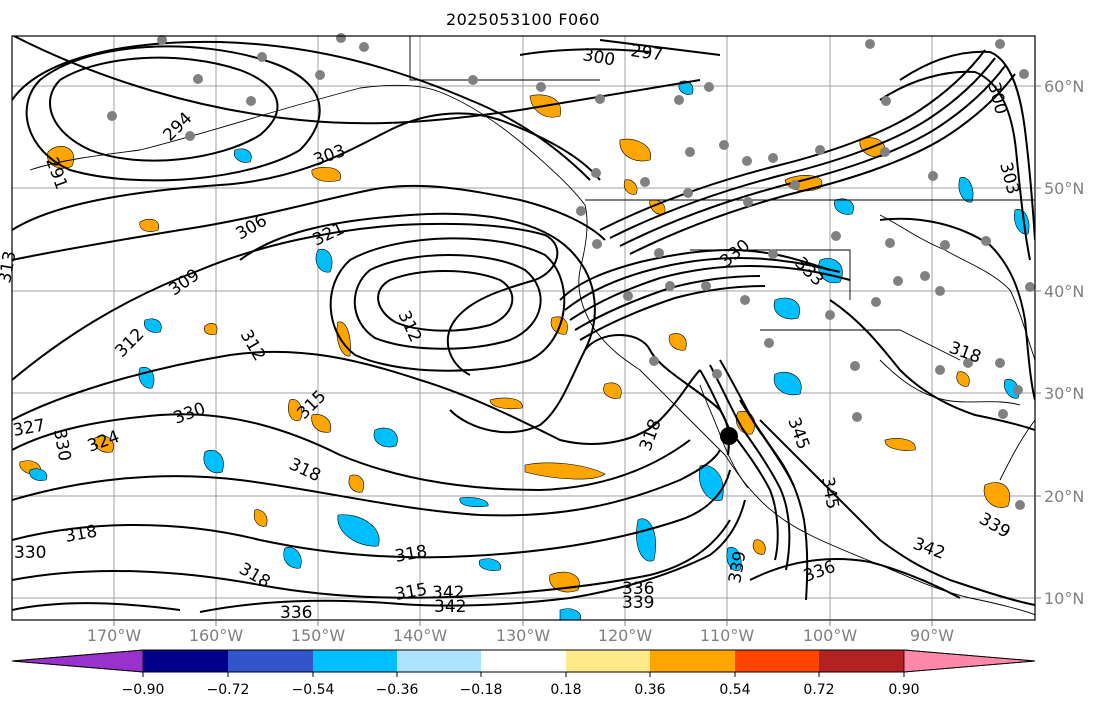 The height and width of the screenshot is (712, 1105). I want to click on colorbar-tick-label: −0.72, so click(228, 690).